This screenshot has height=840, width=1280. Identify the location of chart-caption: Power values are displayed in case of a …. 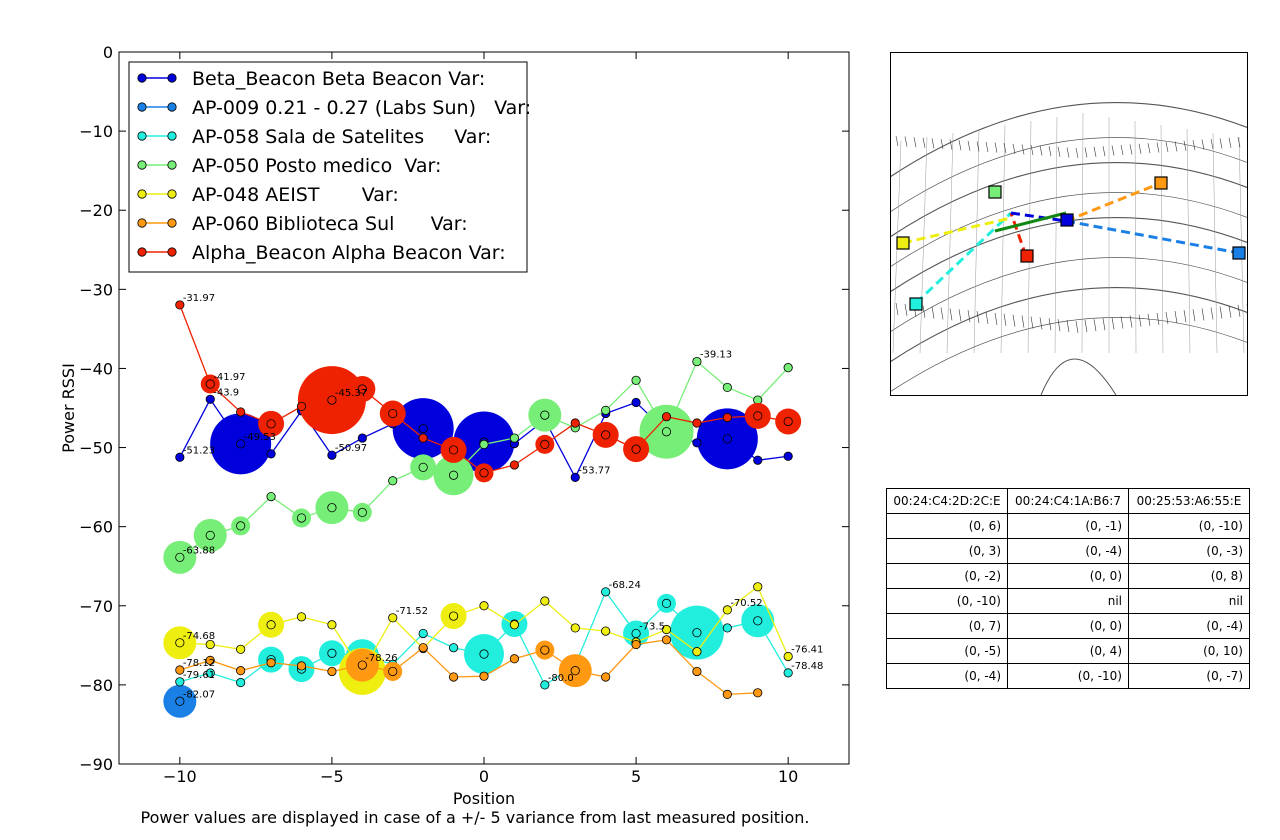
(474, 817).